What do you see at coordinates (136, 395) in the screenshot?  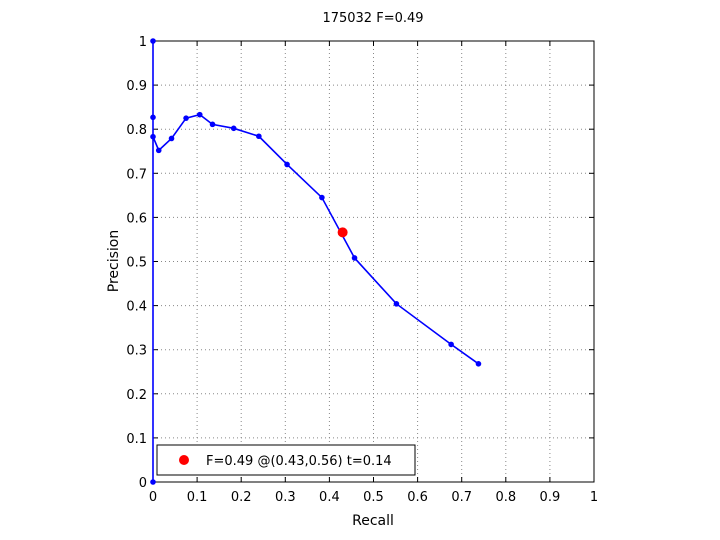 I see `y-tick-label: 0.2` at bounding box center [136, 395].